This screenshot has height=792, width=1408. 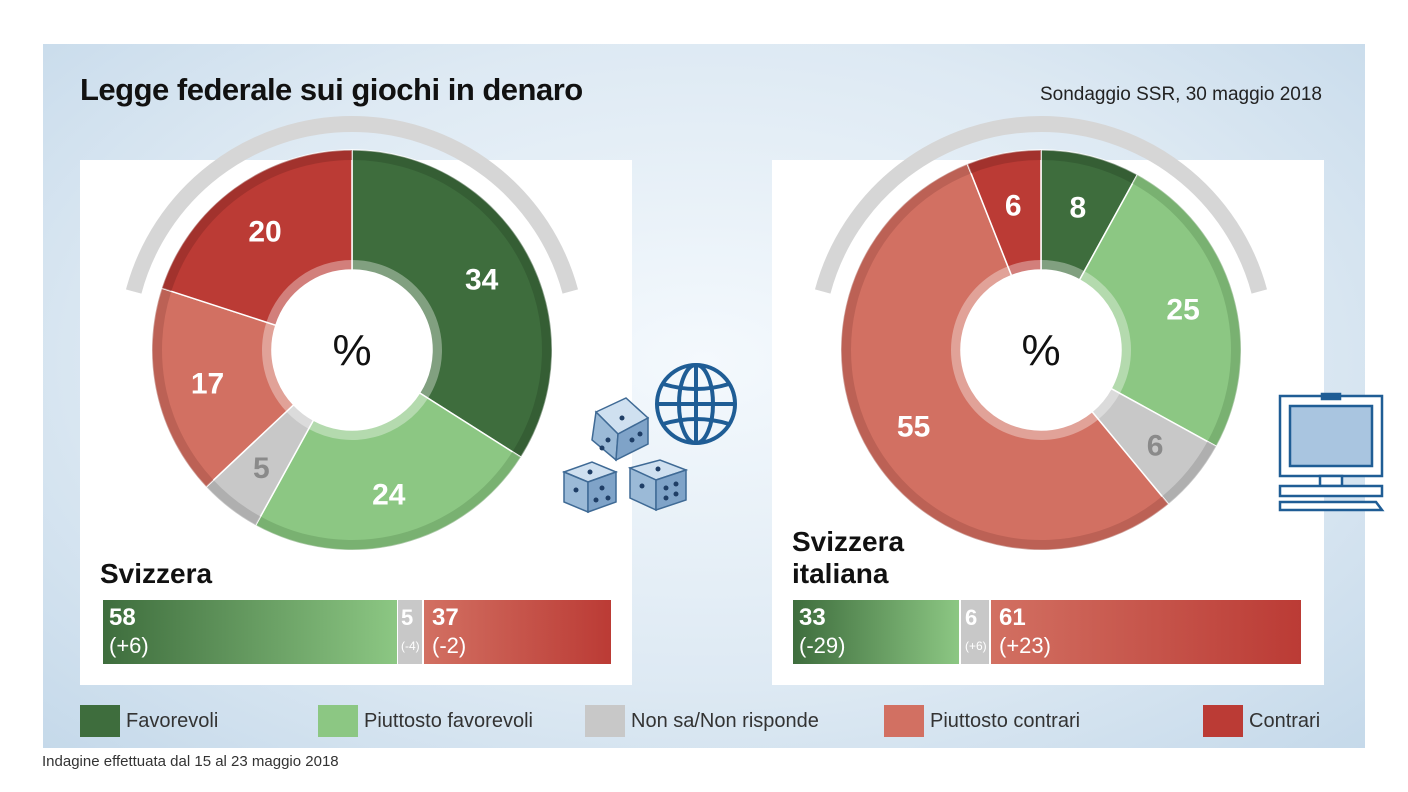 What do you see at coordinates (1025, 645) in the screenshot?
I see `summary-against-change: (+23)` at bounding box center [1025, 645].